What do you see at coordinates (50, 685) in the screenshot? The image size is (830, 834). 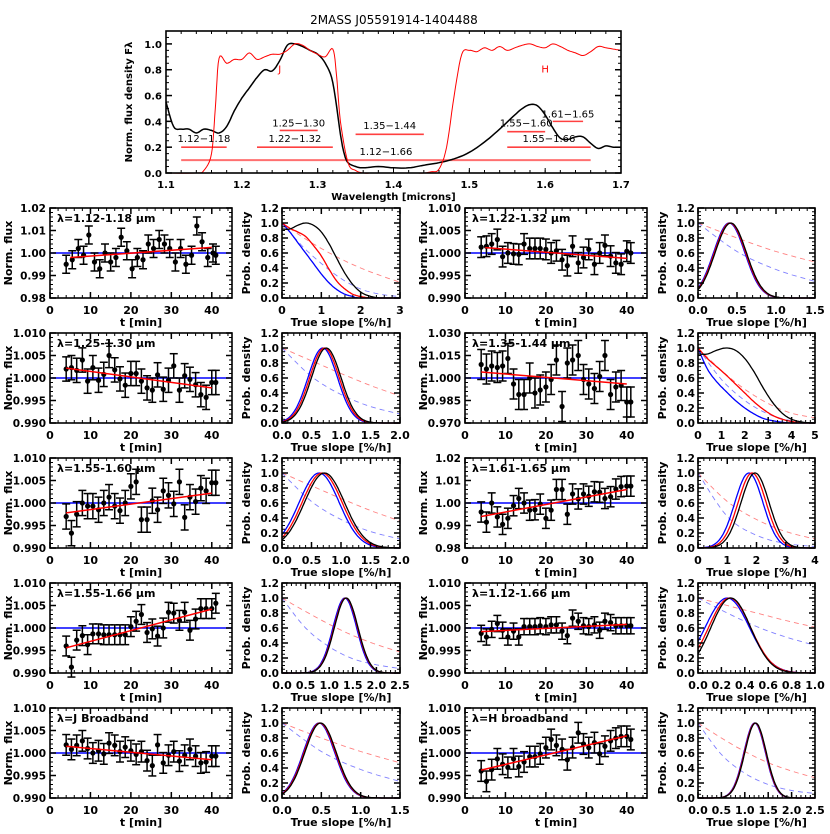 I see `x-tick-label: 0` at bounding box center [50, 685].